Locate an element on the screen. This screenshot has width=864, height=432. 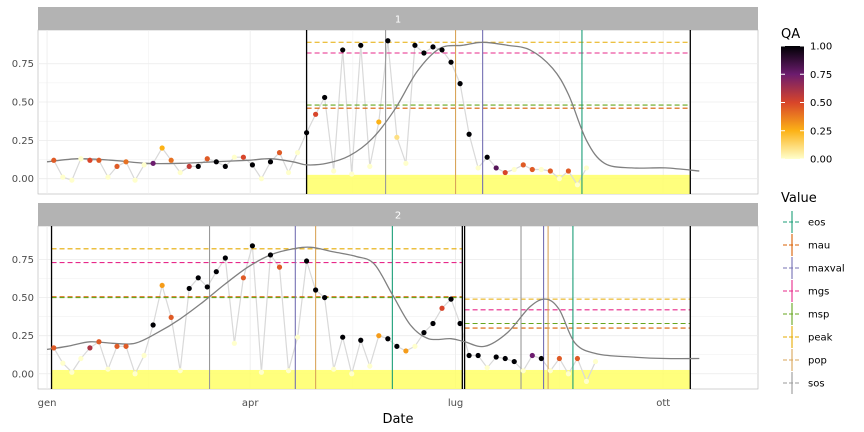
legend-item-label: msp is located at coordinates (818, 315).